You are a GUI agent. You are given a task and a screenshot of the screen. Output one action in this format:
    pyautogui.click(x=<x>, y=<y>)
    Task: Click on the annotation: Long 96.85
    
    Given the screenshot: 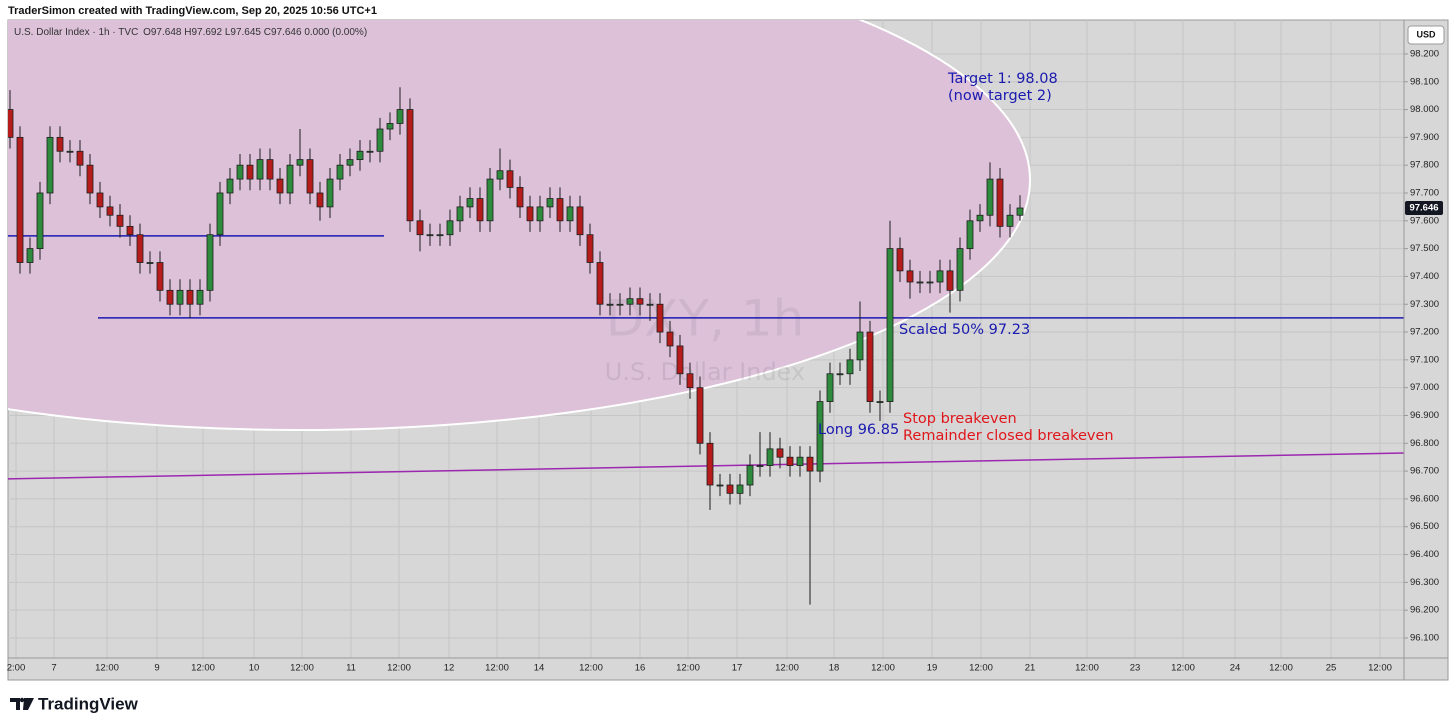 What is the action you would take?
    pyautogui.click(x=858, y=430)
    